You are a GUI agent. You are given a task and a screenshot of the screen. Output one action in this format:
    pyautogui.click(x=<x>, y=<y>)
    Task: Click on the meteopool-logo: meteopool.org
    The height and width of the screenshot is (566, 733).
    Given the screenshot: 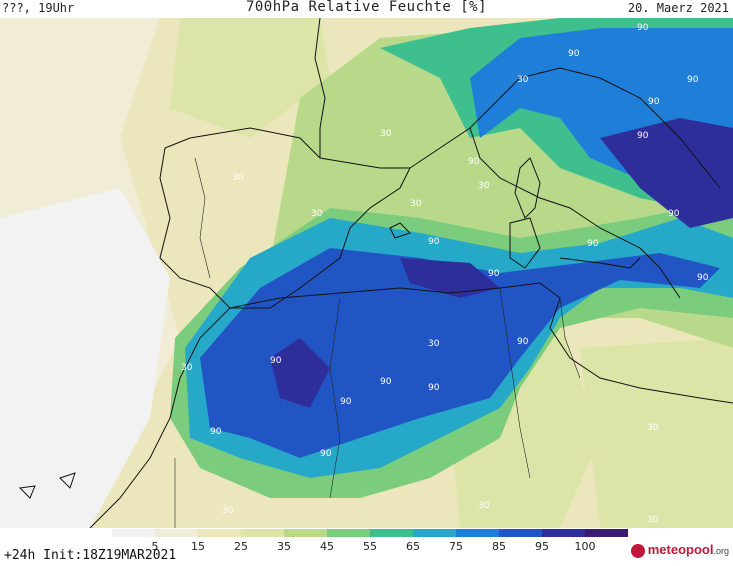 What is the action you would take?
    pyautogui.click(x=679, y=550)
    